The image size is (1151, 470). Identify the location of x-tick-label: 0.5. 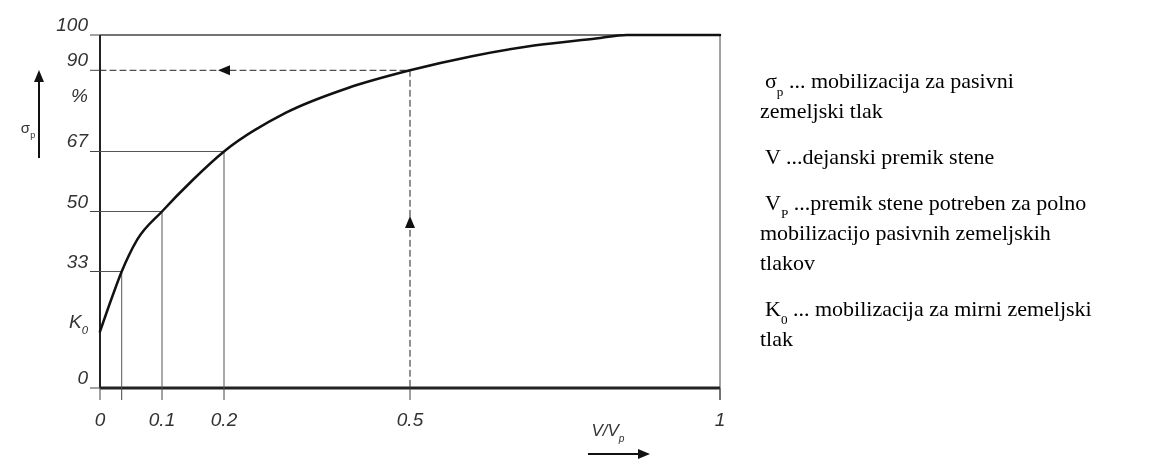
(410, 419).